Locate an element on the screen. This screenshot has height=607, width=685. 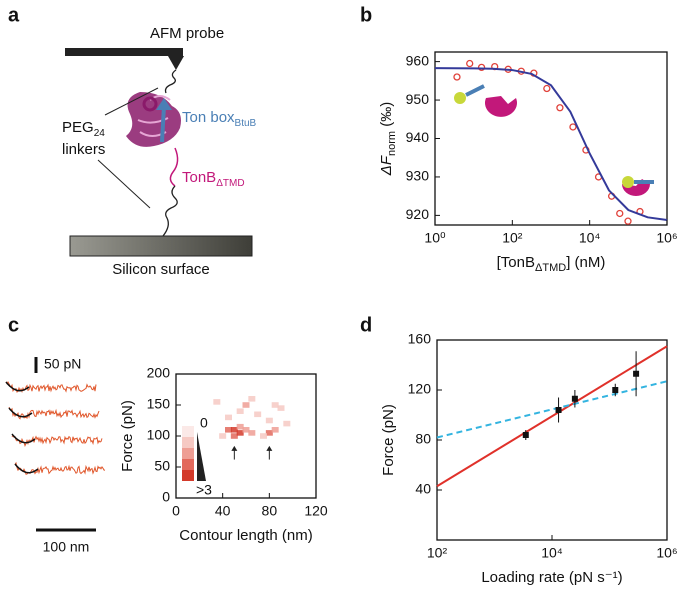
trace-fit is located at coordinates (17, 386).